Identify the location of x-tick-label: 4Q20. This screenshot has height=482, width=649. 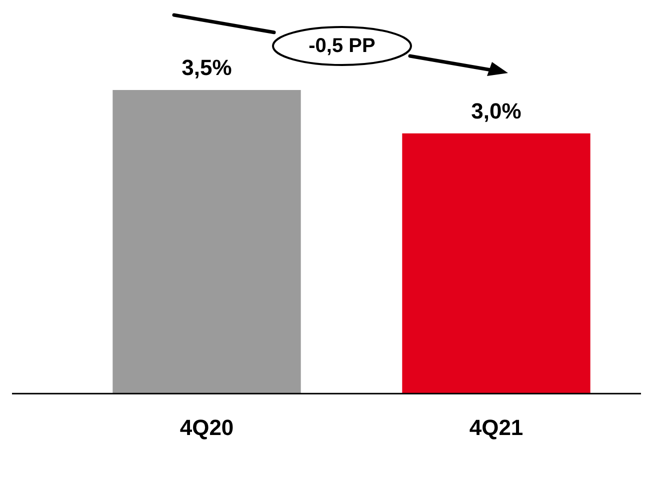
(207, 427).